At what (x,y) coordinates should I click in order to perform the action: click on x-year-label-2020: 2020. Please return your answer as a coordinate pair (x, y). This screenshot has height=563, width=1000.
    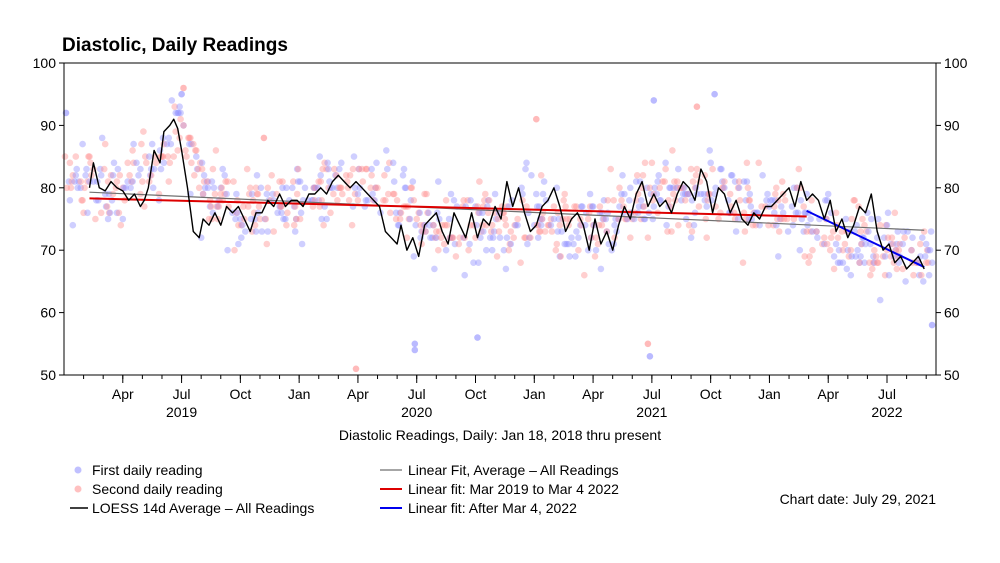
    Looking at the image, I should click on (416, 412).